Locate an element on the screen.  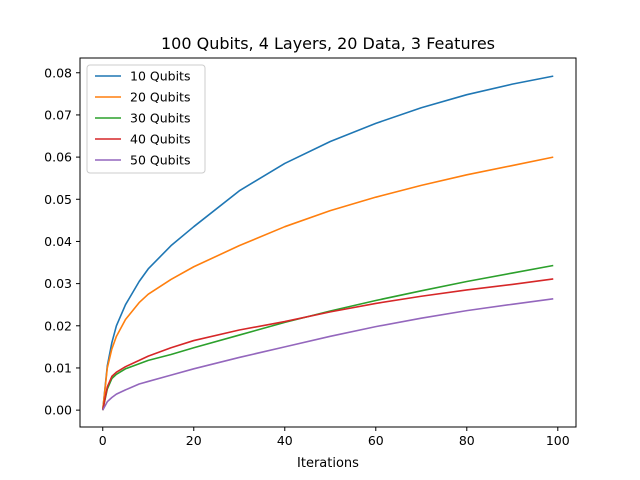
x-tick-label: 0 is located at coordinates (103, 440).